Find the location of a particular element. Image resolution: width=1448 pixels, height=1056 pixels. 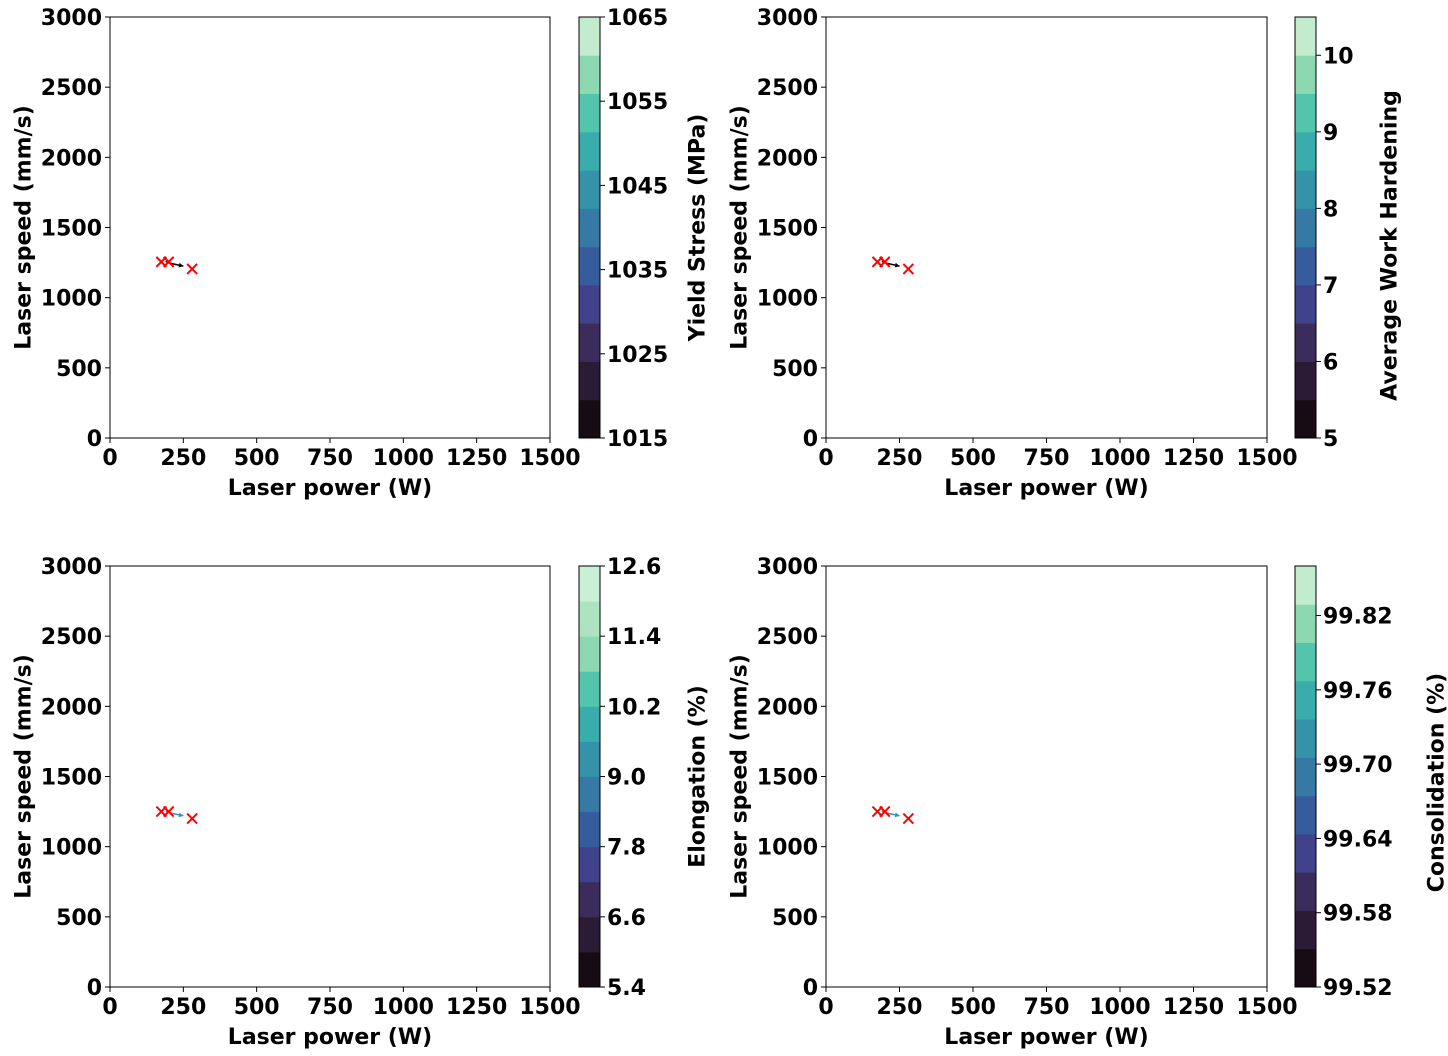

colorbar-tick-label: 99.70 is located at coordinates (1358, 765).